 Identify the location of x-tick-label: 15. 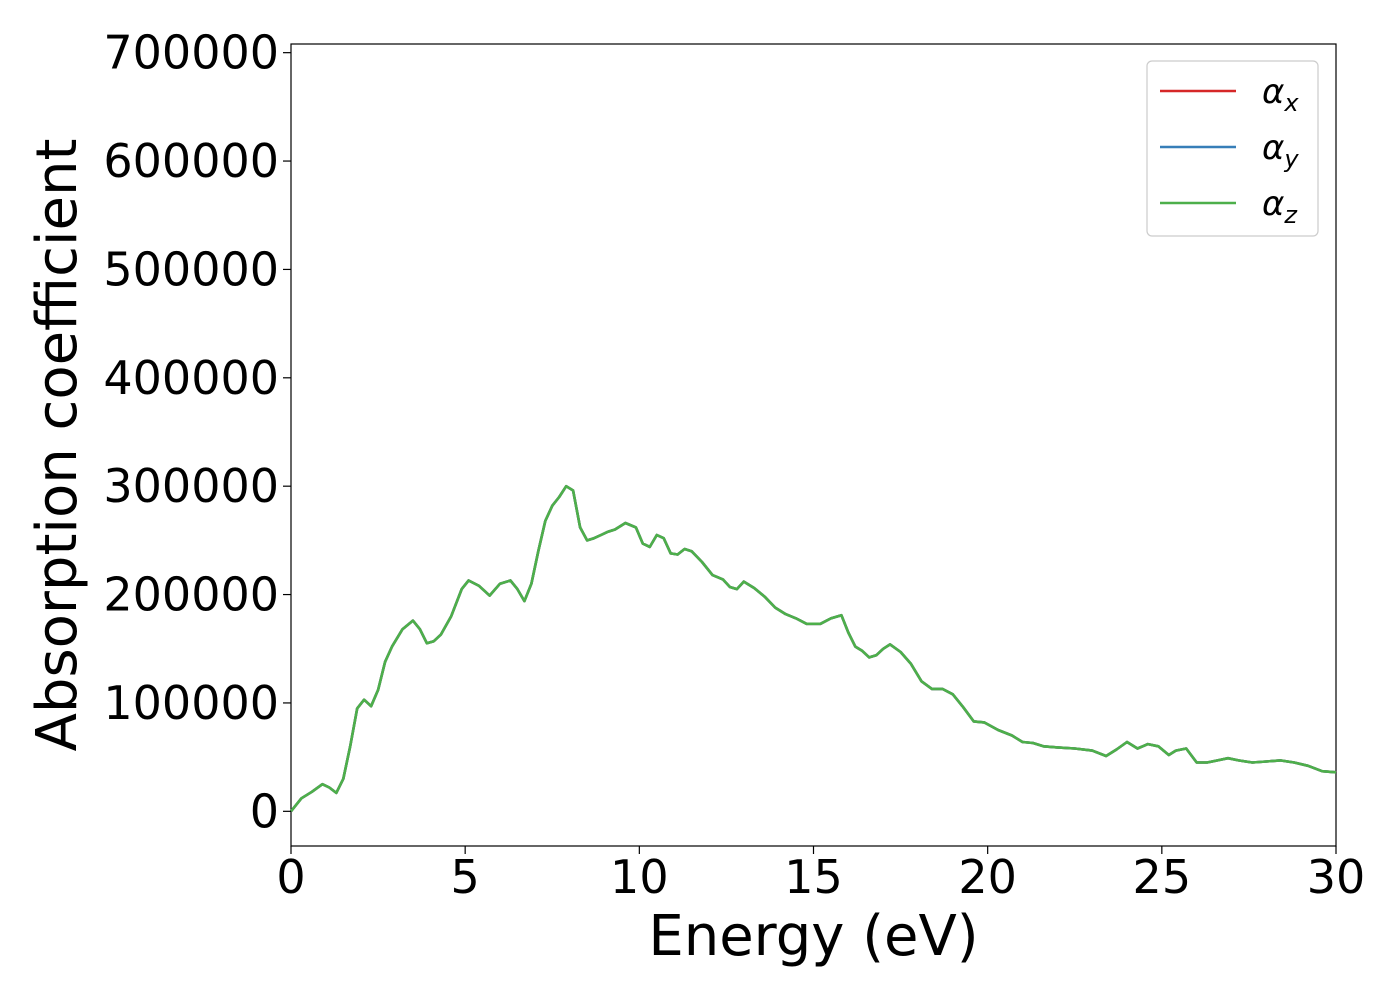
(813, 877).